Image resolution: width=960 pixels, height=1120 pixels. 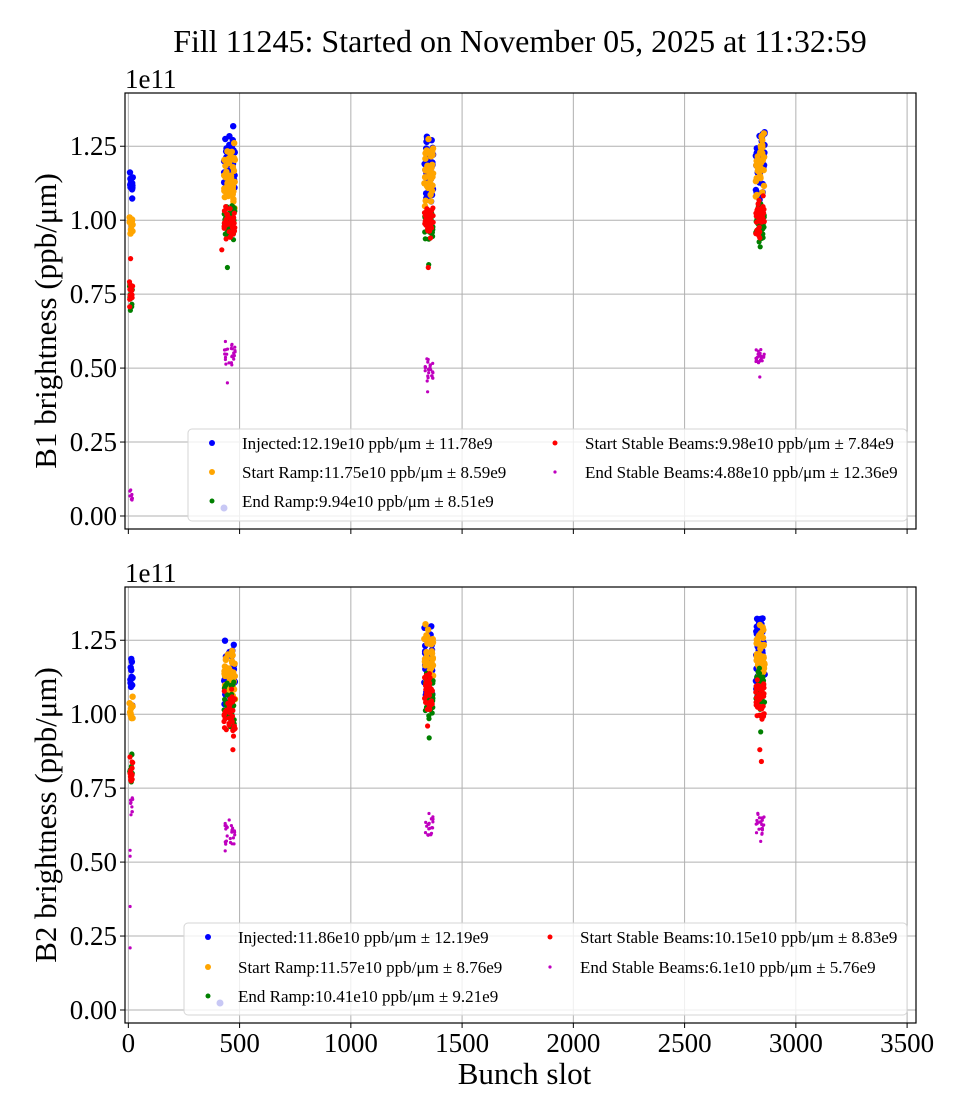 I want to click on series-end-stable-beams, so click(x=447, y=873).